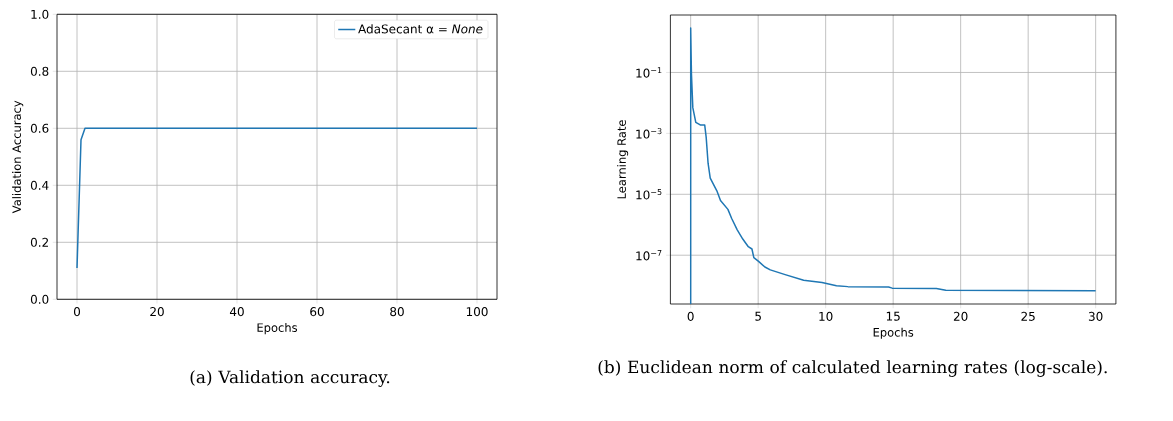  What do you see at coordinates (317, 312) in the screenshot?
I see `x-tick-label: 60` at bounding box center [317, 312].